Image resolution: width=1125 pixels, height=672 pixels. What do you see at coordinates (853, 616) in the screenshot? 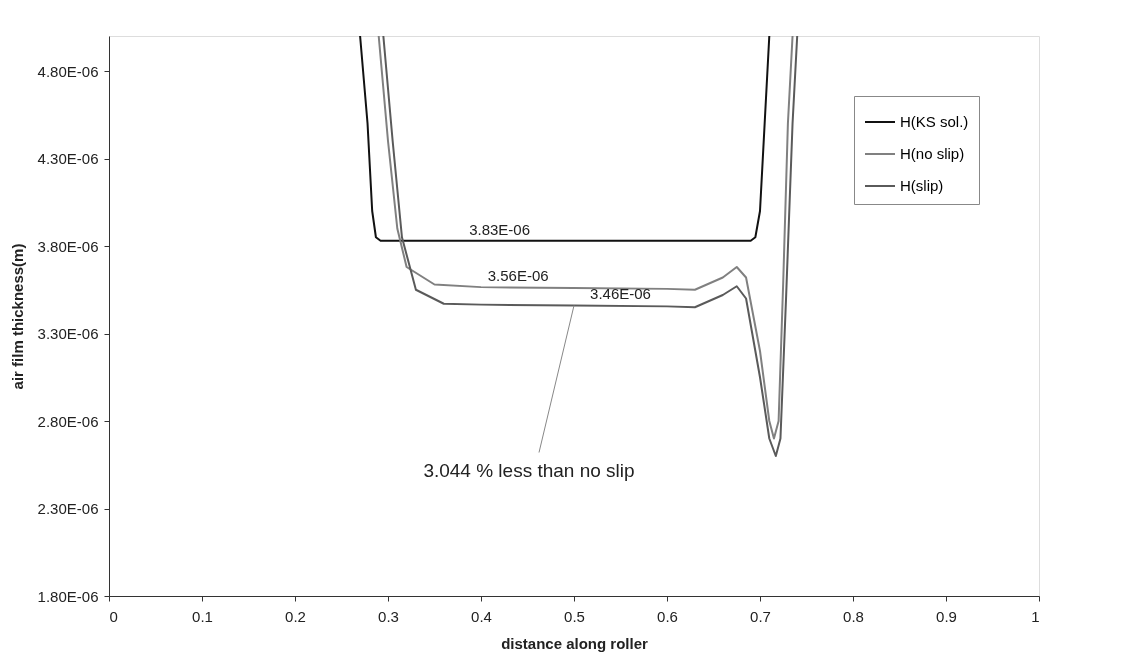
I see `x-tick-label: 0.8` at bounding box center [853, 616].